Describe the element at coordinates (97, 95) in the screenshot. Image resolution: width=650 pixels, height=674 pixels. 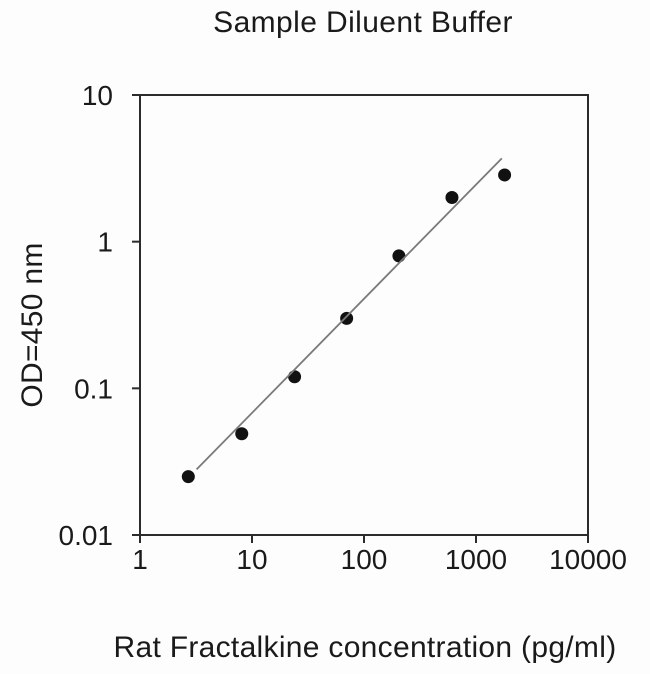
I see `y-tick-label: 10` at that location.